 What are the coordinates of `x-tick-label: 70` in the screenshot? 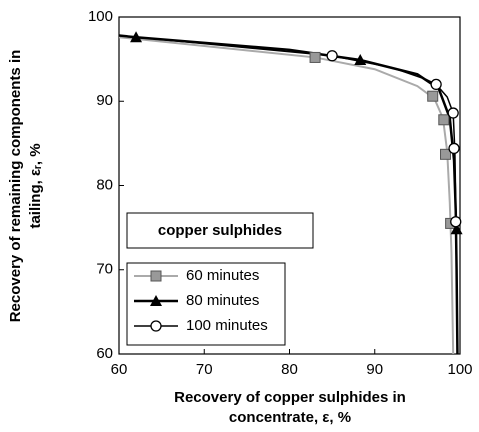 It's located at (204, 369).